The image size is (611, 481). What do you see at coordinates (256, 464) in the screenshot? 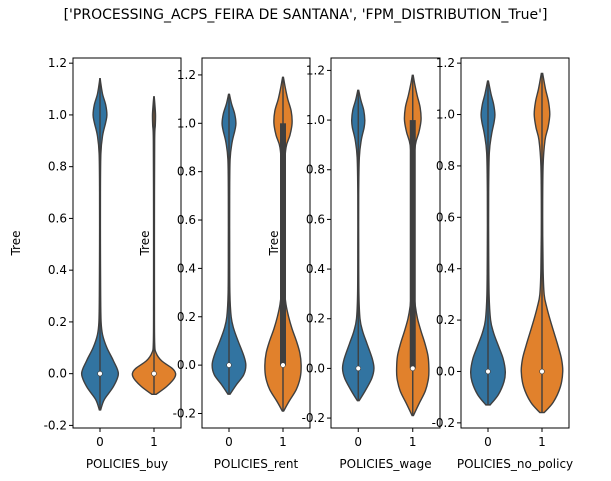
I see `x-axis-label: POLICIES_rent` at bounding box center [256, 464].